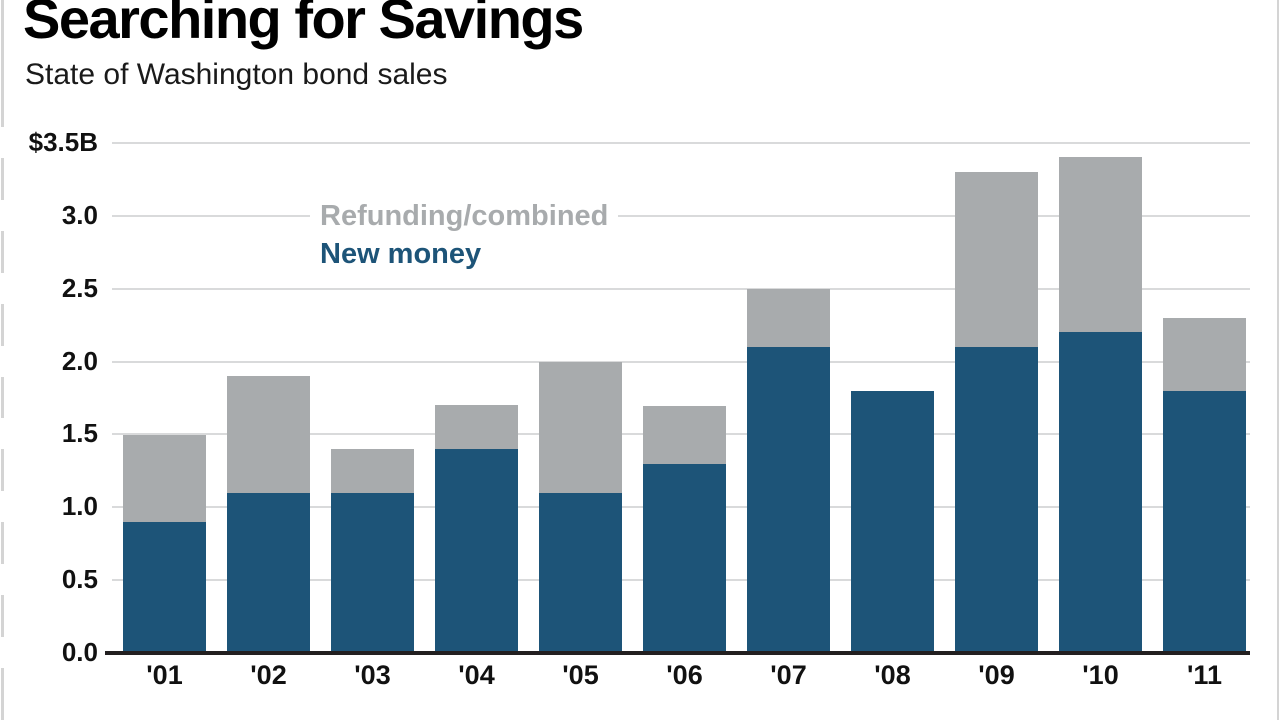  What do you see at coordinates (684, 675) in the screenshot?
I see `x-tick-label-06: '06` at bounding box center [684, 675].